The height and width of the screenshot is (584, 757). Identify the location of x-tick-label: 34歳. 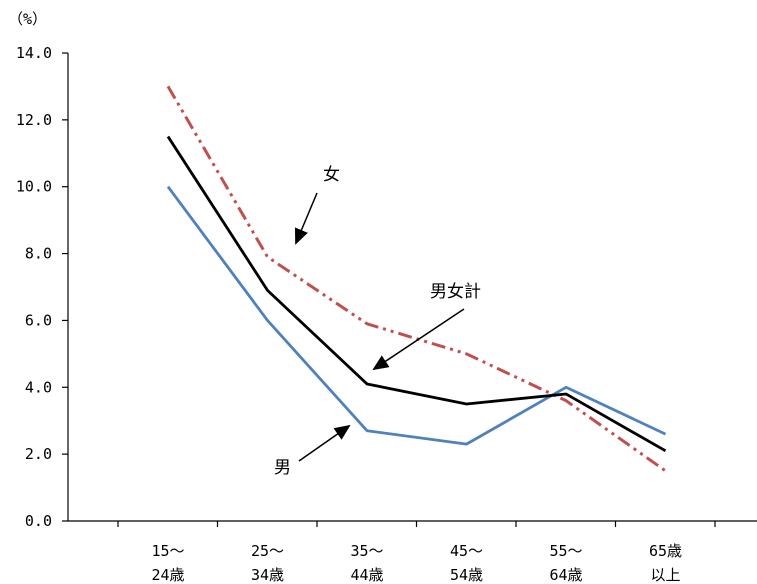
(267, 575).